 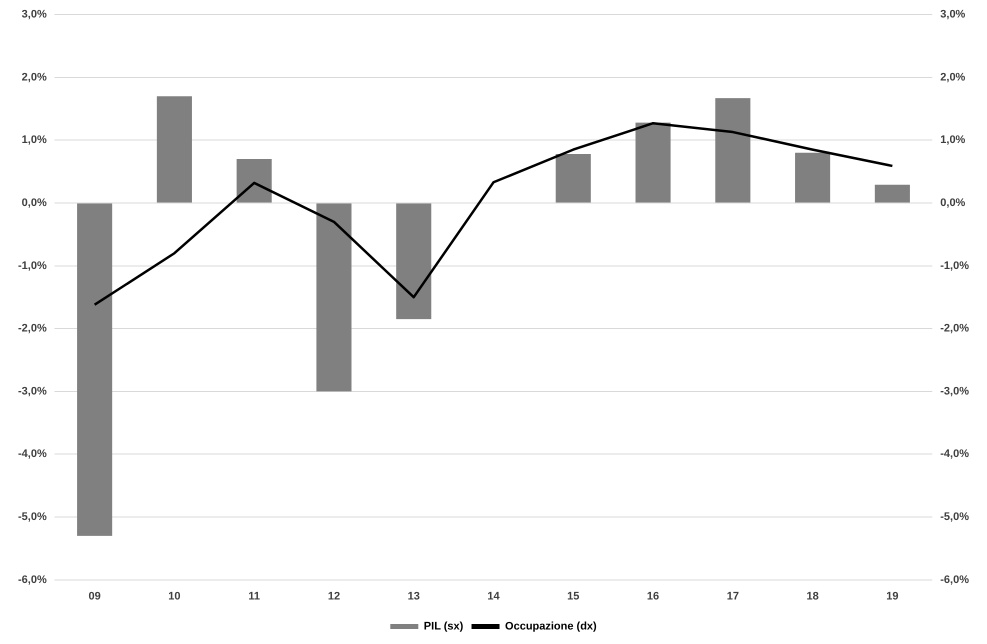 I want to click on y2-tick-label: -3,0%, so click(x=955, y=391).